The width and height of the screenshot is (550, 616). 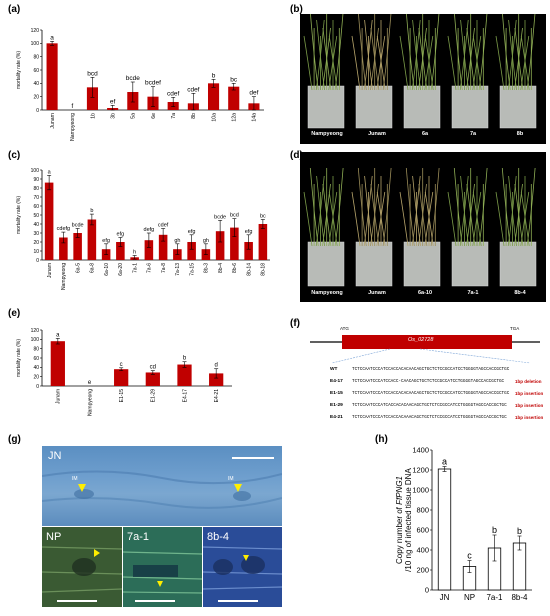 What do you see at coordinates (72, 106) in the screenshot?
I see `significance-letter: f` at bounding box center [72, 106].